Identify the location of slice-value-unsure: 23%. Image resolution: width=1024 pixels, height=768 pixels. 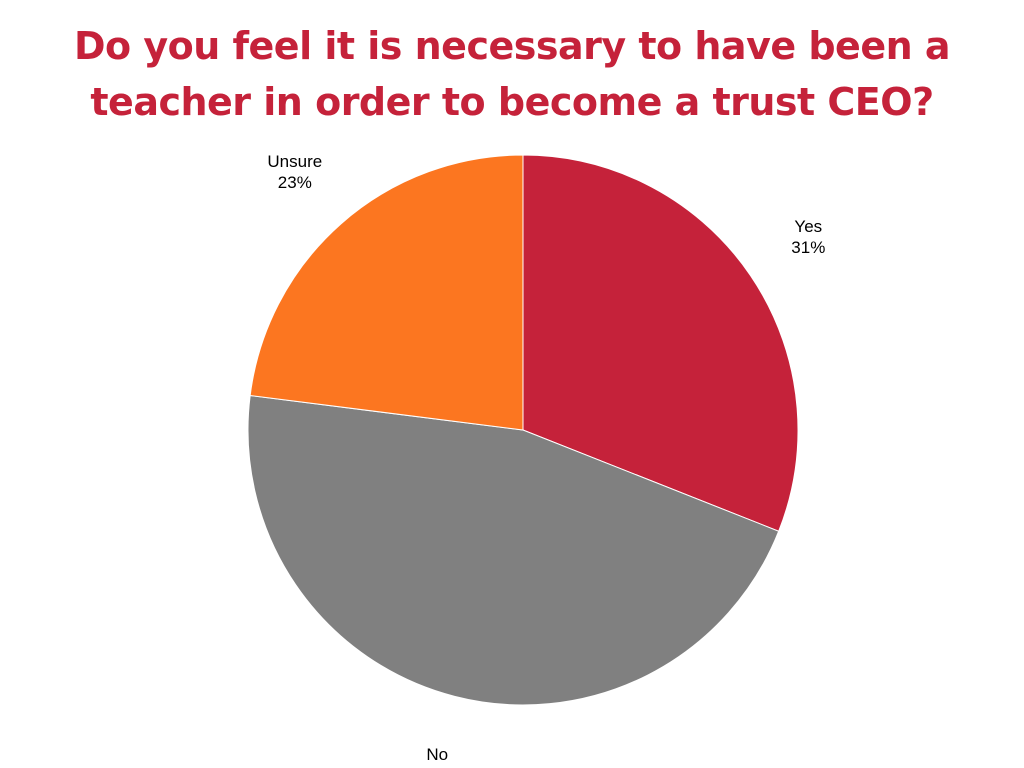
(295, 182).